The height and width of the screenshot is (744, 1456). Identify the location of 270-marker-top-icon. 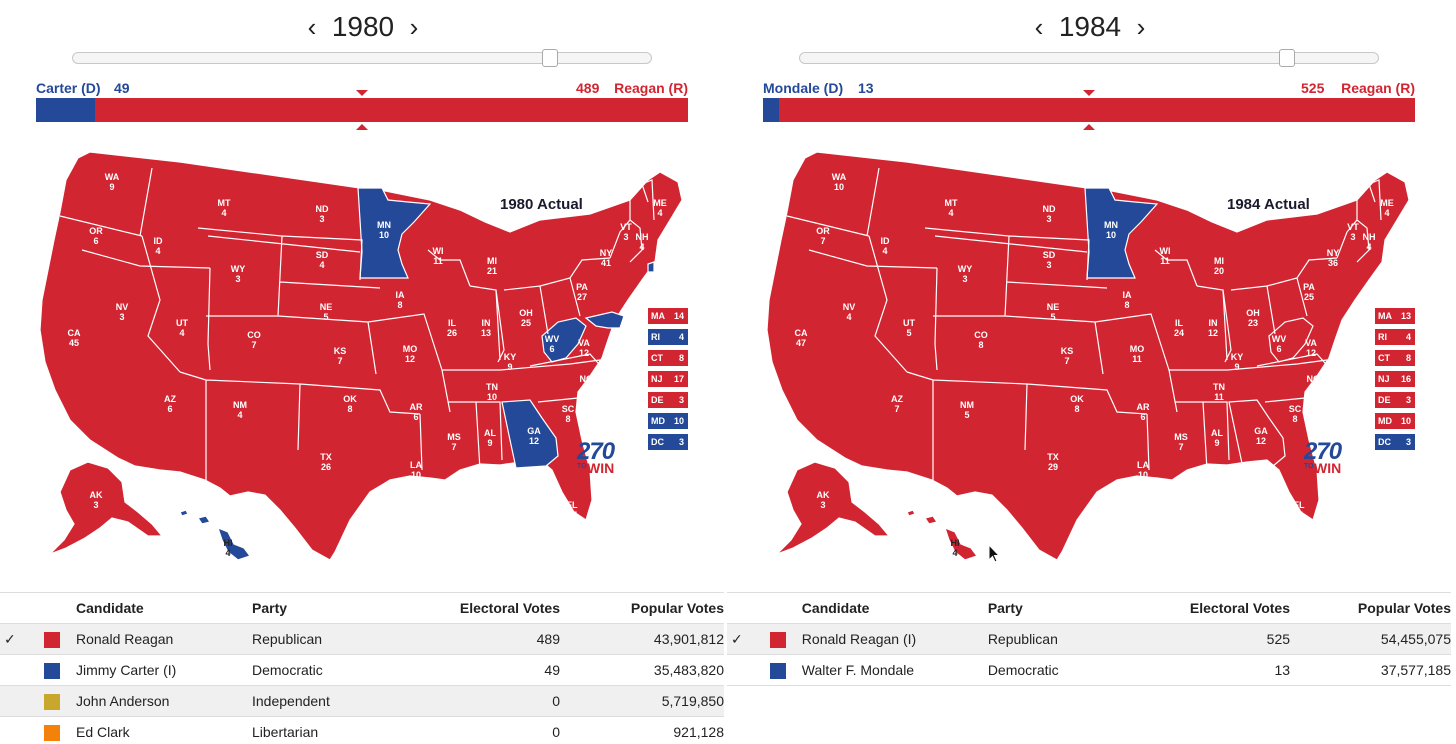
(1089, 93).